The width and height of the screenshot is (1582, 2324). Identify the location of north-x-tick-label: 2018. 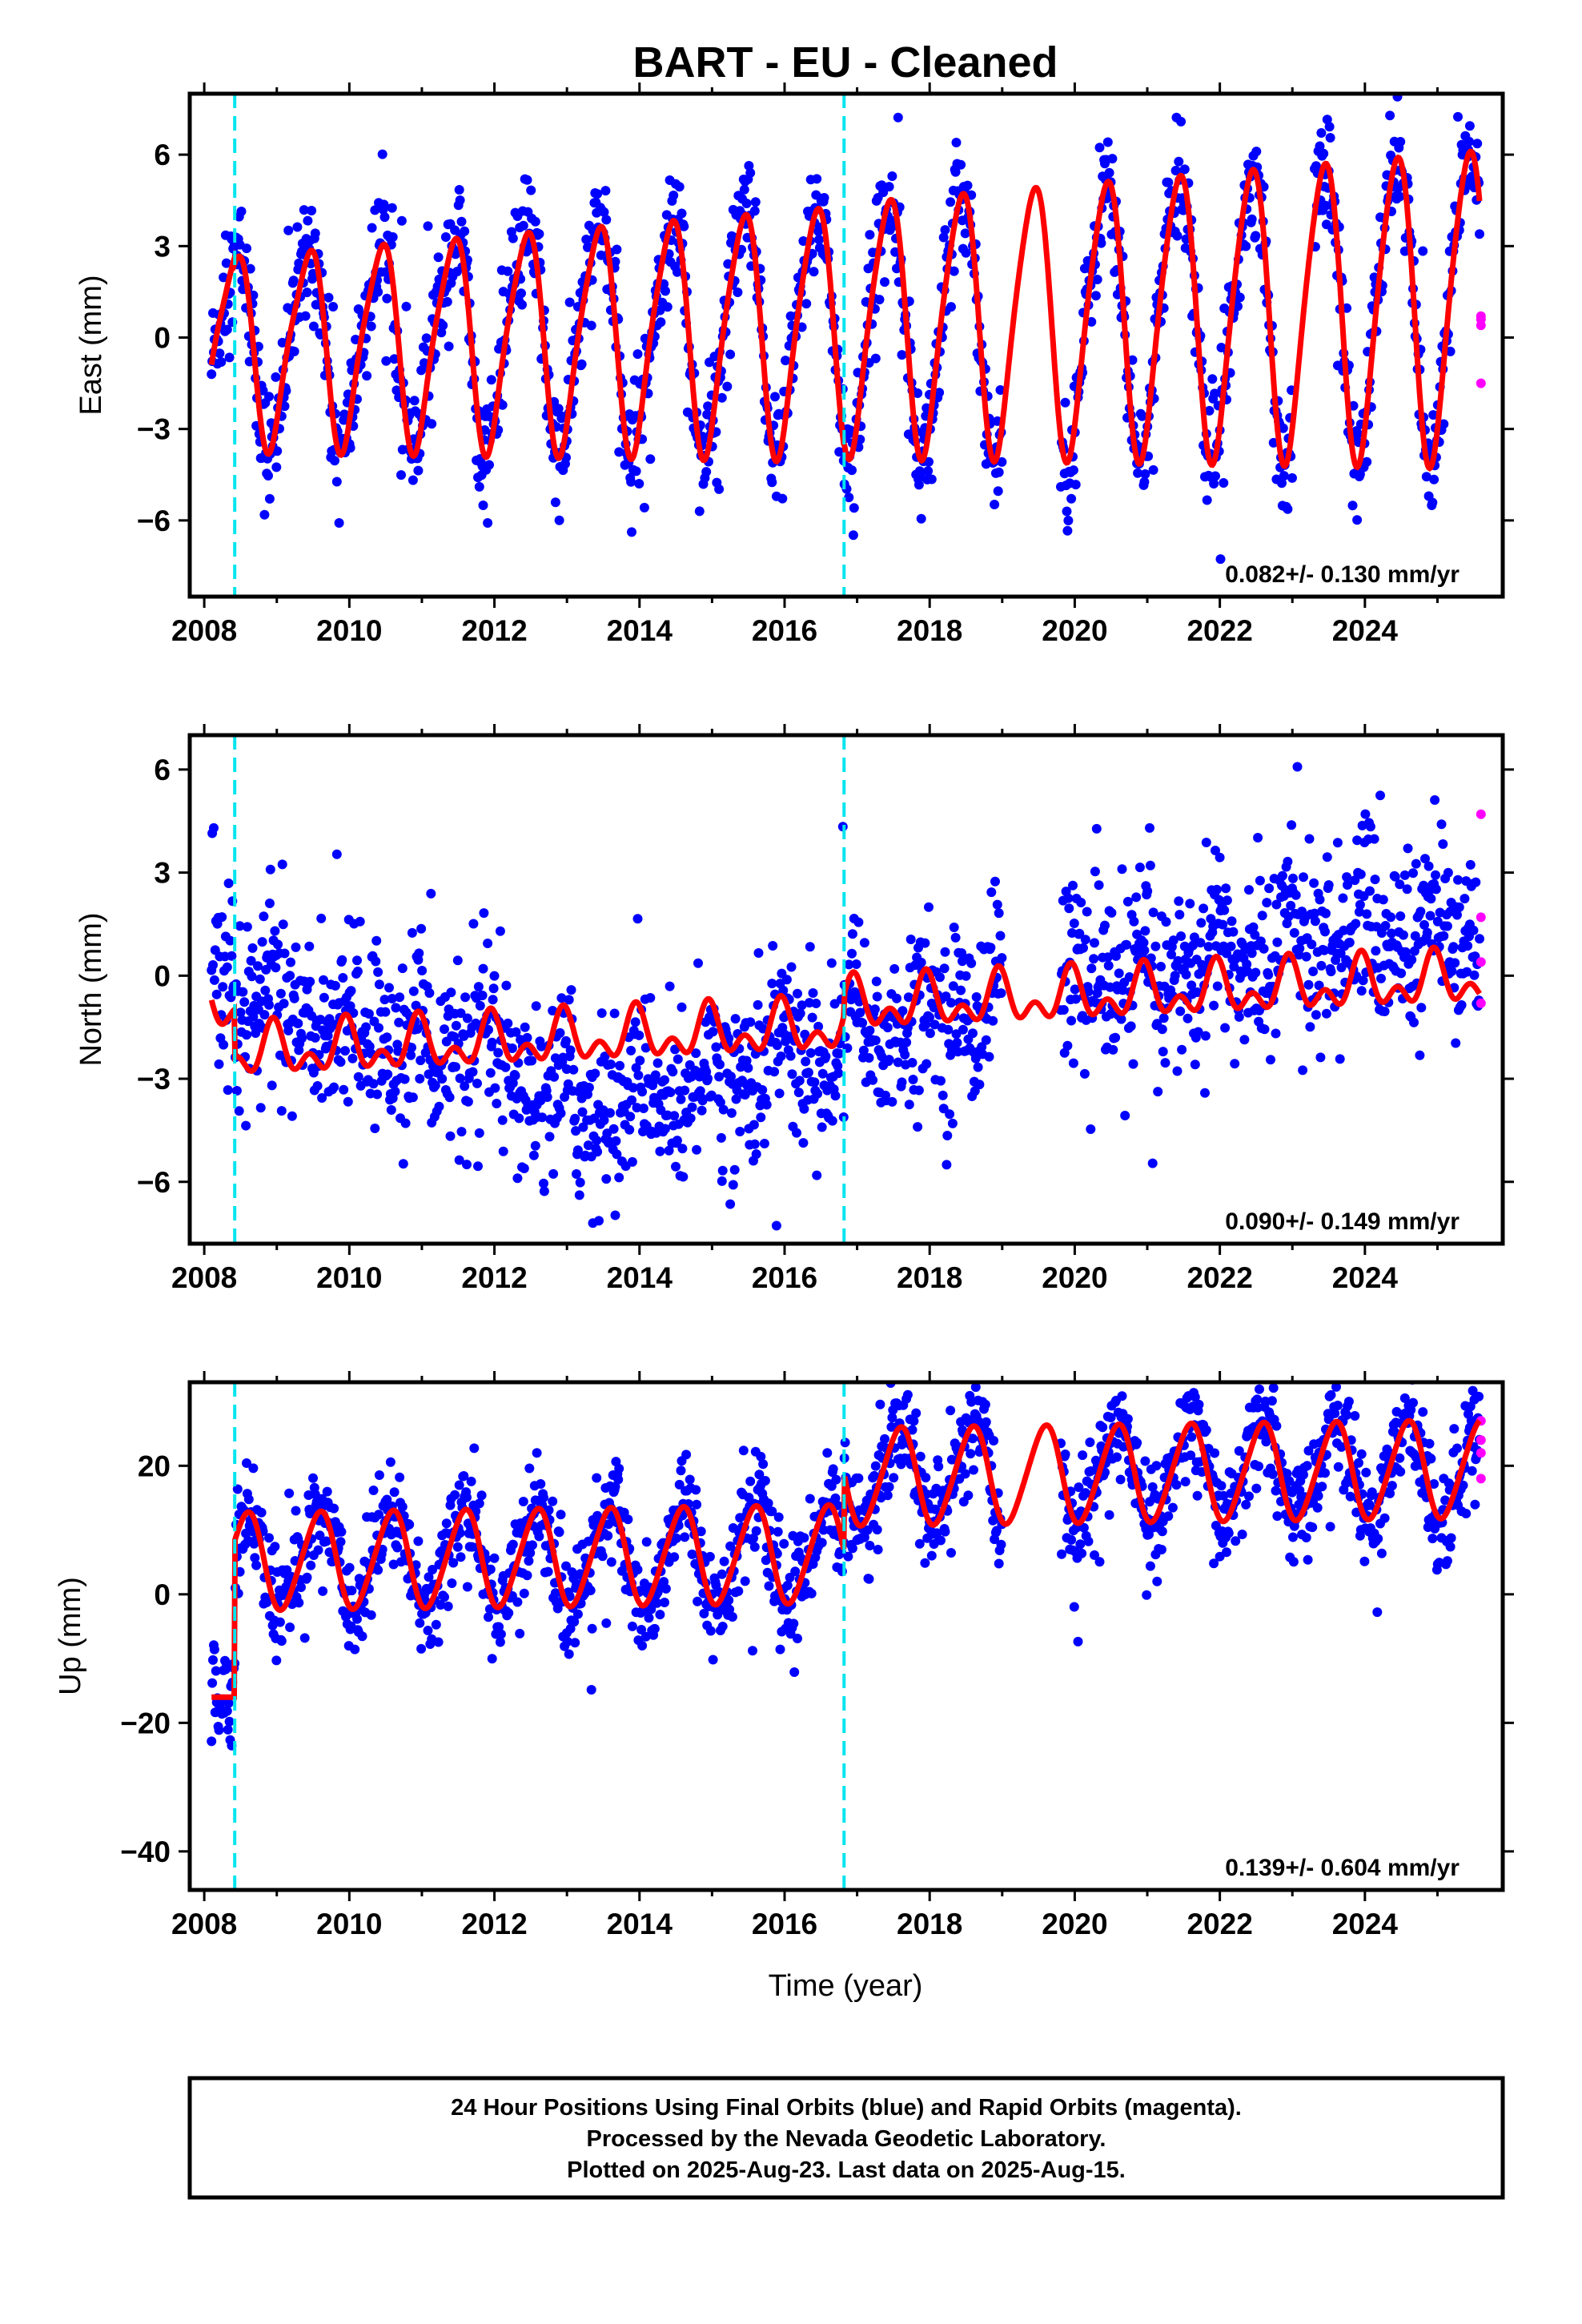
(929, 1277).